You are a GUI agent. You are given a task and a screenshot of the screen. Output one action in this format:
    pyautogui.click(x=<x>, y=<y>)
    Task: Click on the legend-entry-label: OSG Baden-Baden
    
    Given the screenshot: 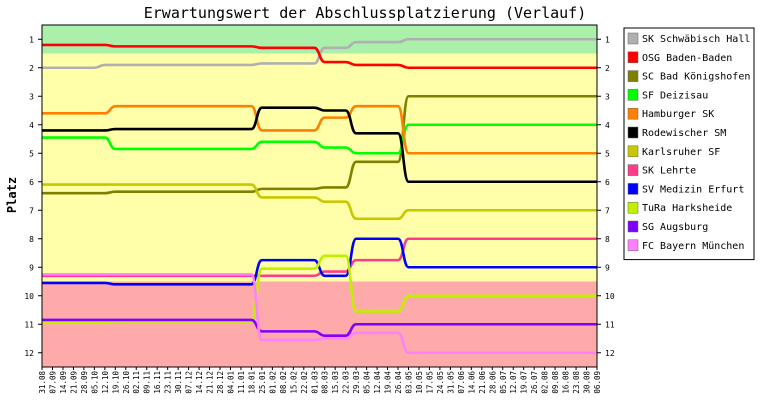 What is the action you would take?
    pyautogui.click(x=687, y=58)
    